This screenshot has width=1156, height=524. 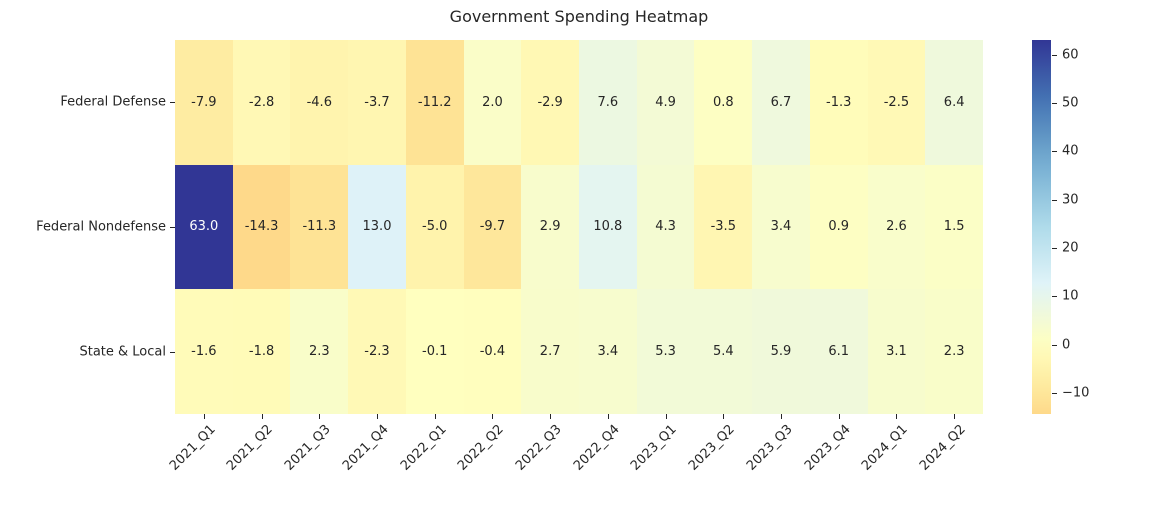 What do you see at coordinates (827, 448) in the screenshot?
I see `x-tick-label: 2023_Q4` at bounding box center [827, 448].